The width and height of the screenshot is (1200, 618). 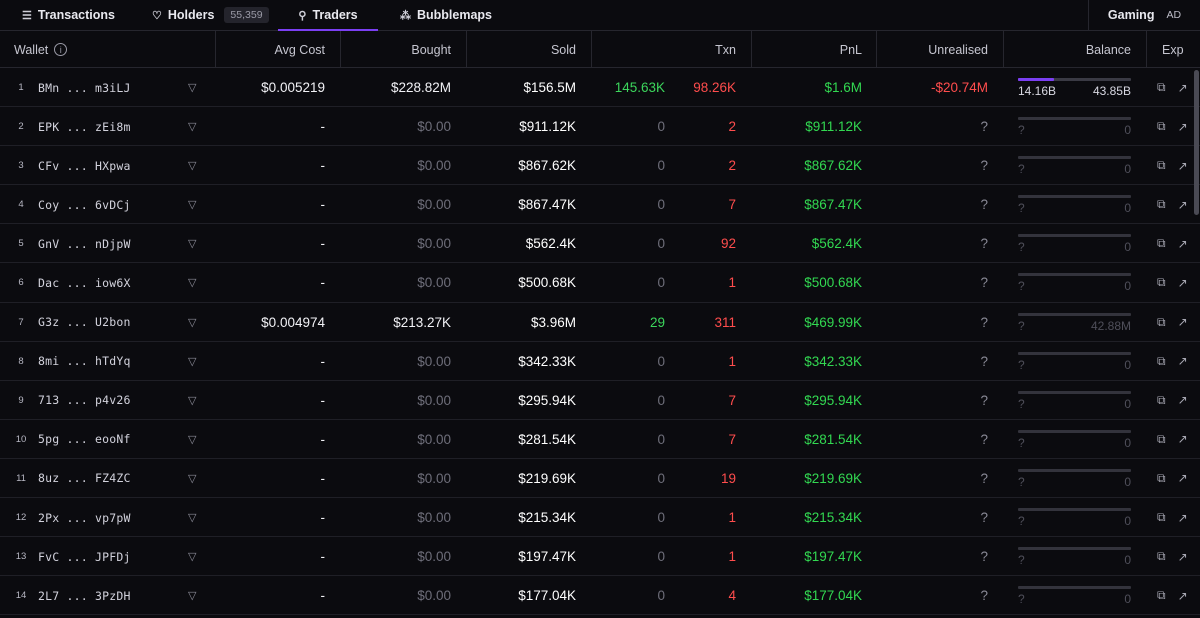 I want to click on wallet-address: 5pg ... eooNf, so click(x=84, y=439).